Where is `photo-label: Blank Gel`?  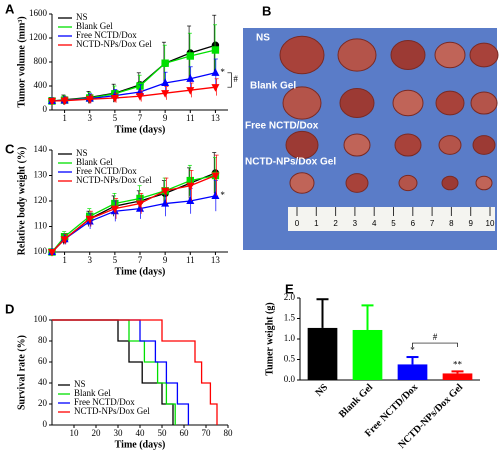 photo-label: Blank Gel is located at coordinates (273, 86).